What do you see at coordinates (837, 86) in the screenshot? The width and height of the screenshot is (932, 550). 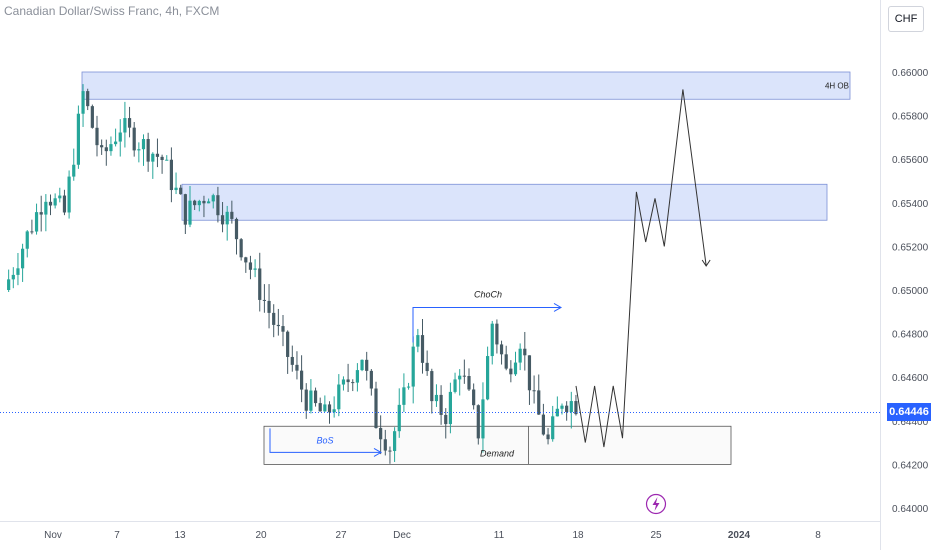 I see `ob-zone-label: 4H OB` at bounding box center [837, 86].